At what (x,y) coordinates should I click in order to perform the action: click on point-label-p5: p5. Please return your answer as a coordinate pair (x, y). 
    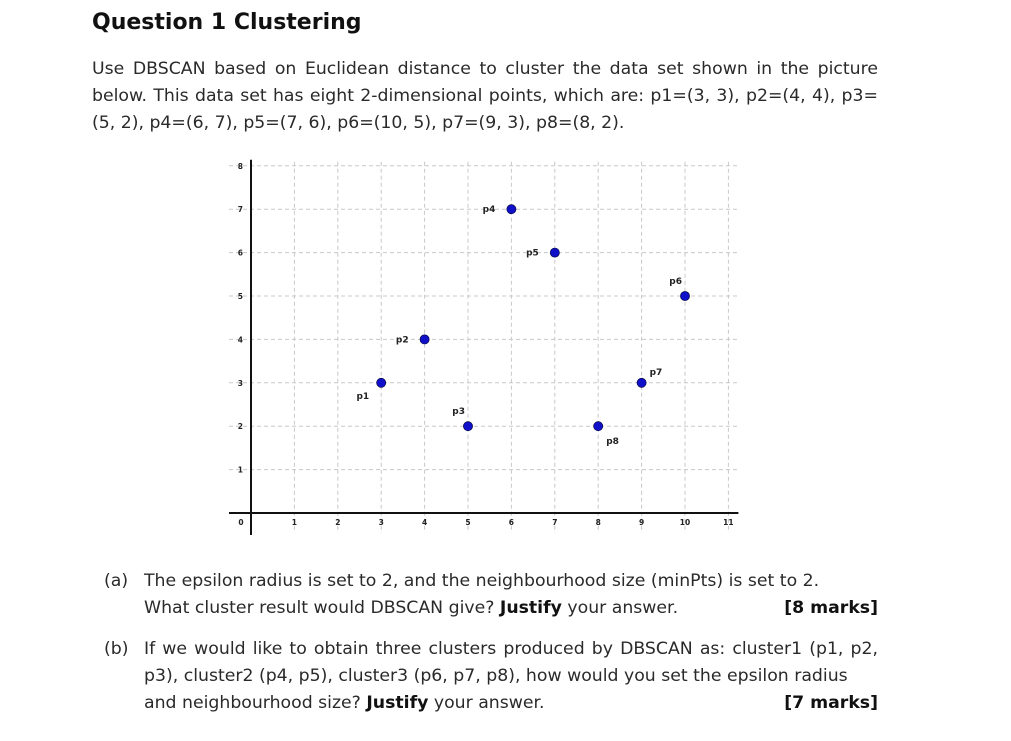
    Looking at the image, I should click on (532, 254).